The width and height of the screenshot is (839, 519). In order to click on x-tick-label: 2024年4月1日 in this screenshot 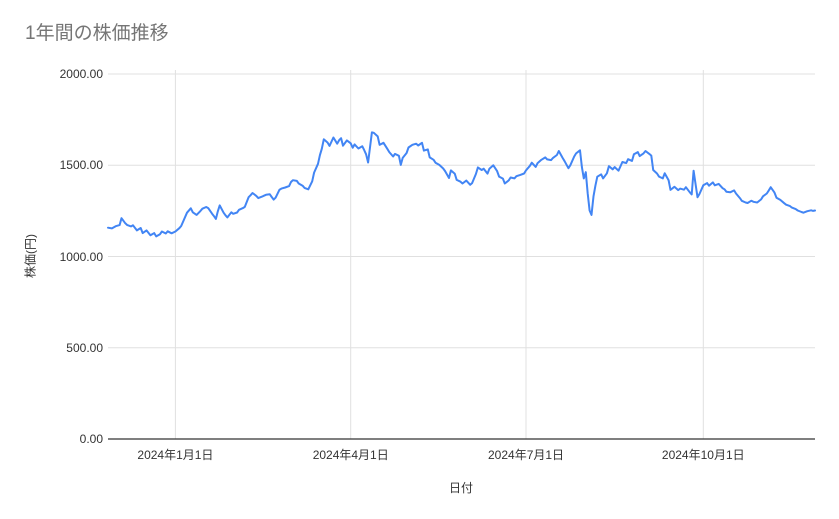, I will do `click(350, 455)`.